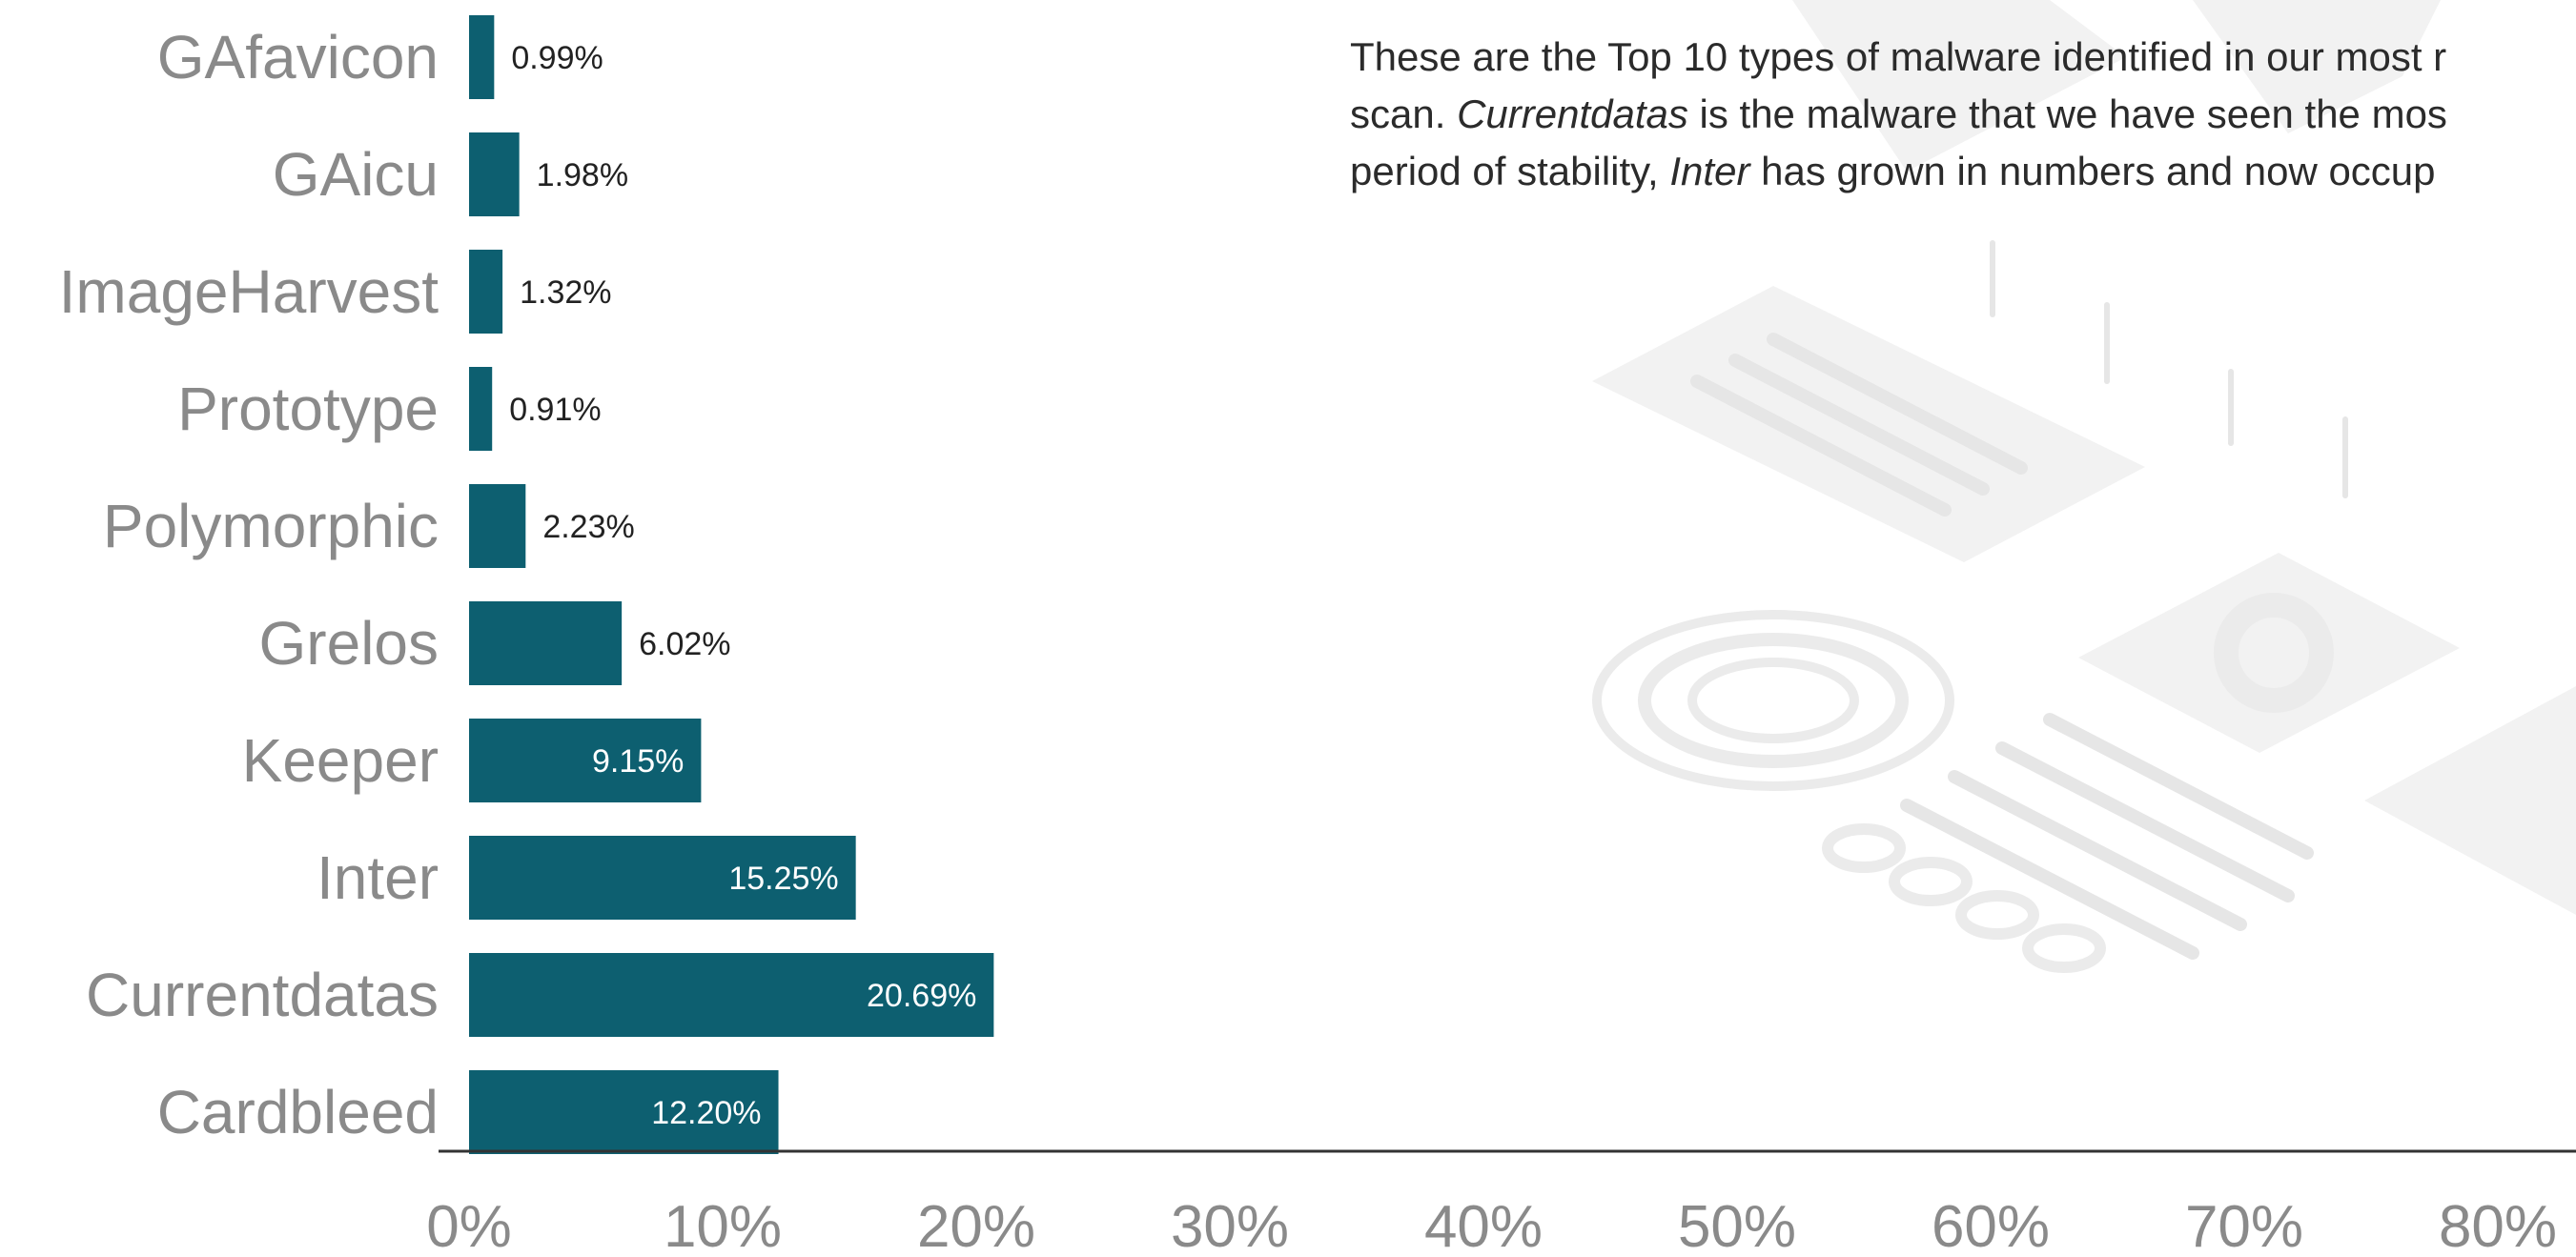 This screenshot has width=2576, height=1257. What do you see at coordinates (585, 760) in the screenshot?
I see `bar-keeper` at bounding box center [585, 760].